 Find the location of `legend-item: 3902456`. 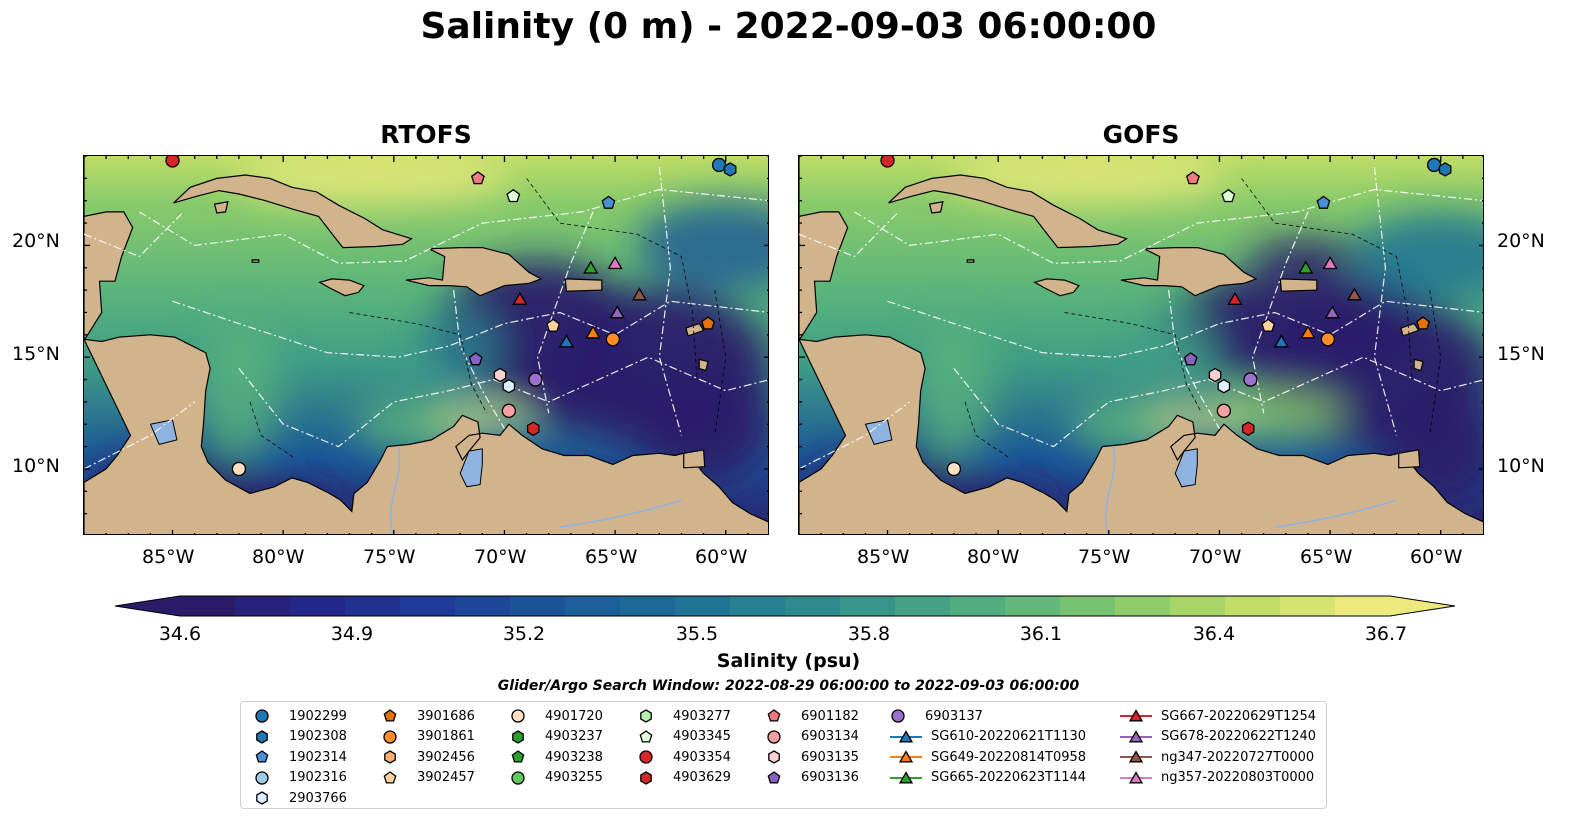

legend-item: 3902456 is located at coordinates (428, 757).